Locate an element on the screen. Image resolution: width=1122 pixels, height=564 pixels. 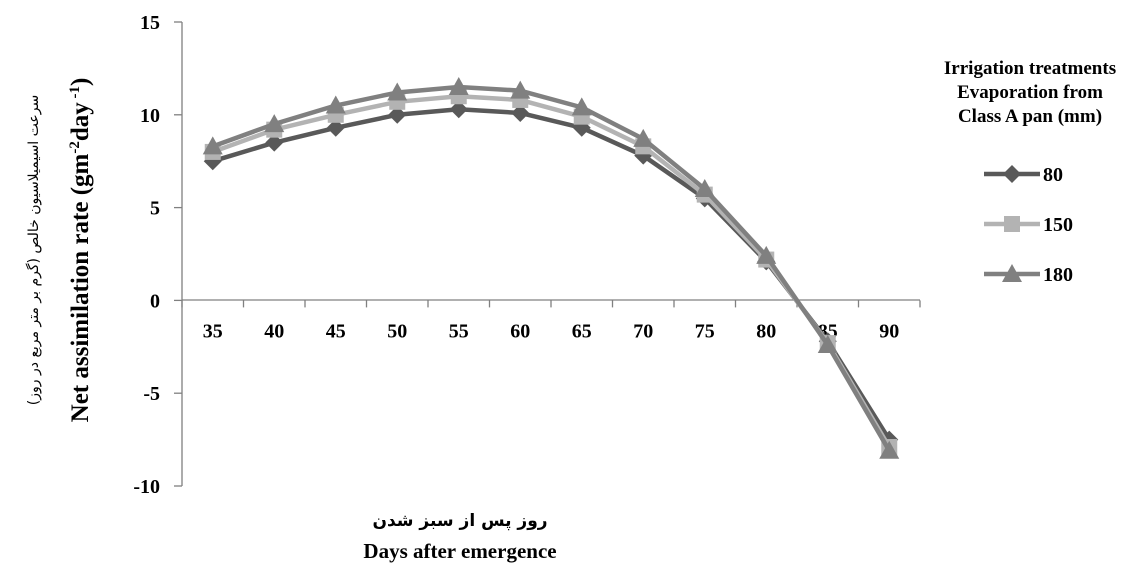
y-axis-label-main: Net assimilation rate (gm is located at coordinates (80, 287).